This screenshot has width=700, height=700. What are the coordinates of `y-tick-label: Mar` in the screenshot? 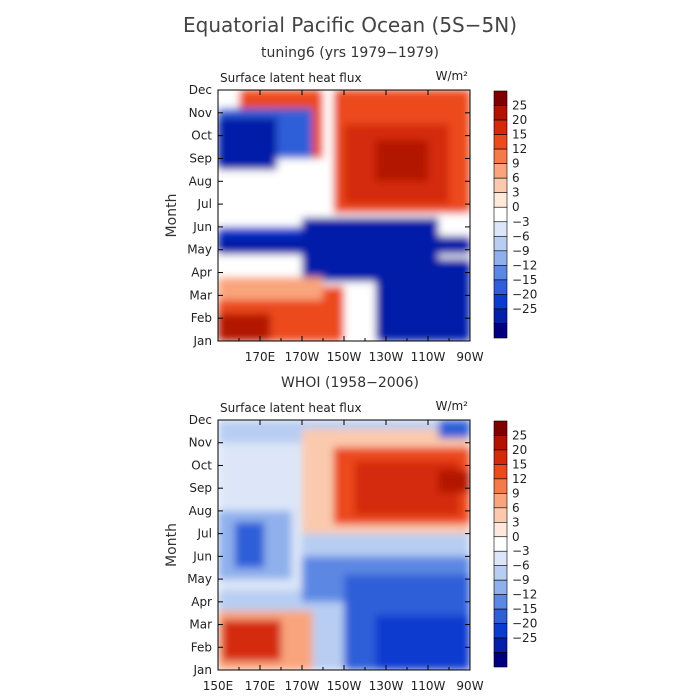 It's located at (200, 625).